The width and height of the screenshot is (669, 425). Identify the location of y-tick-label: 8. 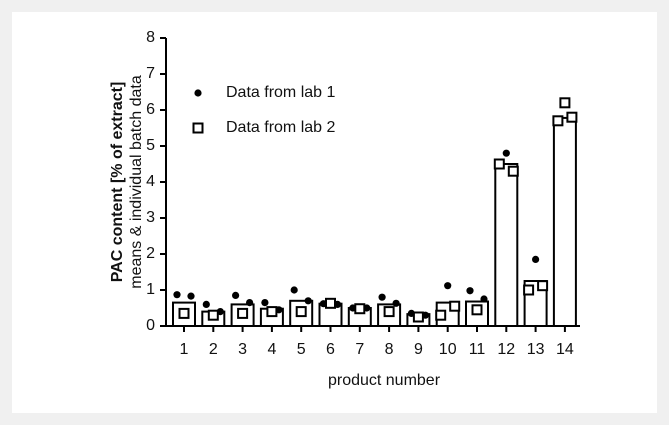
(150, 37).